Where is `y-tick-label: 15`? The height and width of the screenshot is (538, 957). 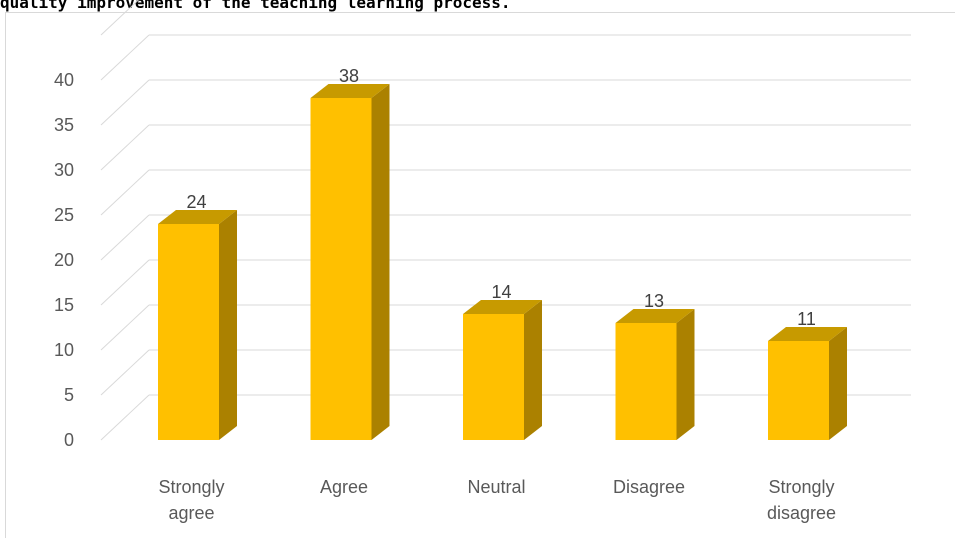
y-tick-label: 15 is located at coordinates (64, 305).